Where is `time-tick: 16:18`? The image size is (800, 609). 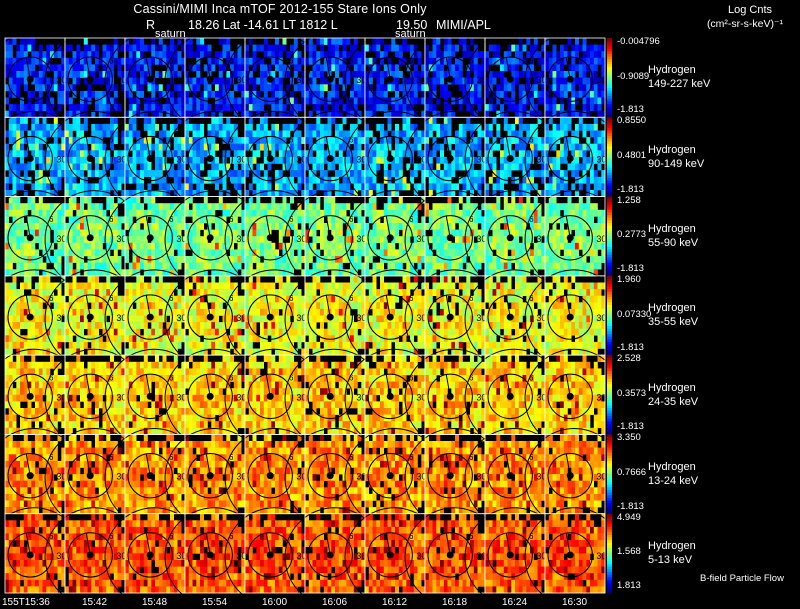
time-tick: 16:18 is located at coordinates (455, 602).